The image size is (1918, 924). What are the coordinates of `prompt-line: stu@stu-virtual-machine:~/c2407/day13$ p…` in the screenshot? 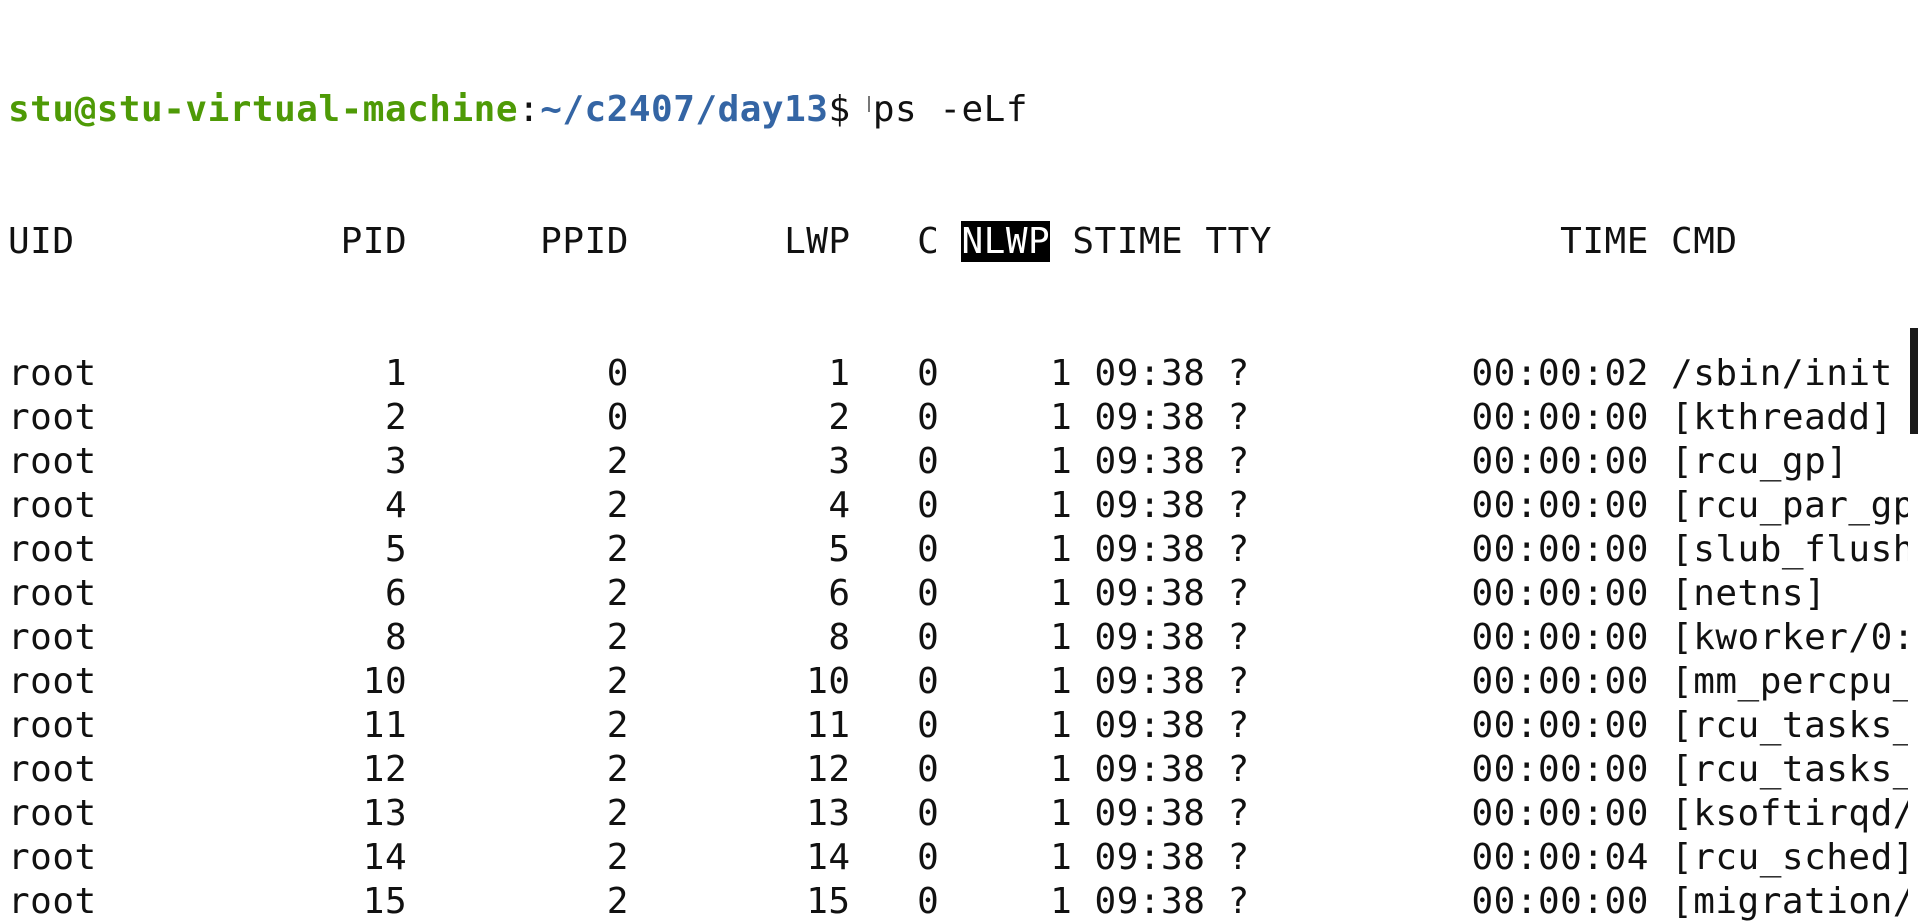 It's located at (958, 110).